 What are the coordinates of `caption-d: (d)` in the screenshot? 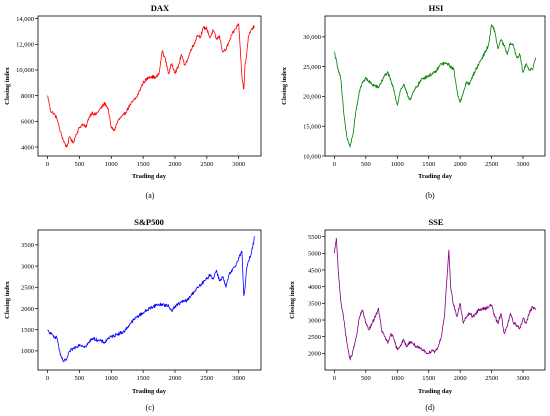 It's located at (430, 407).